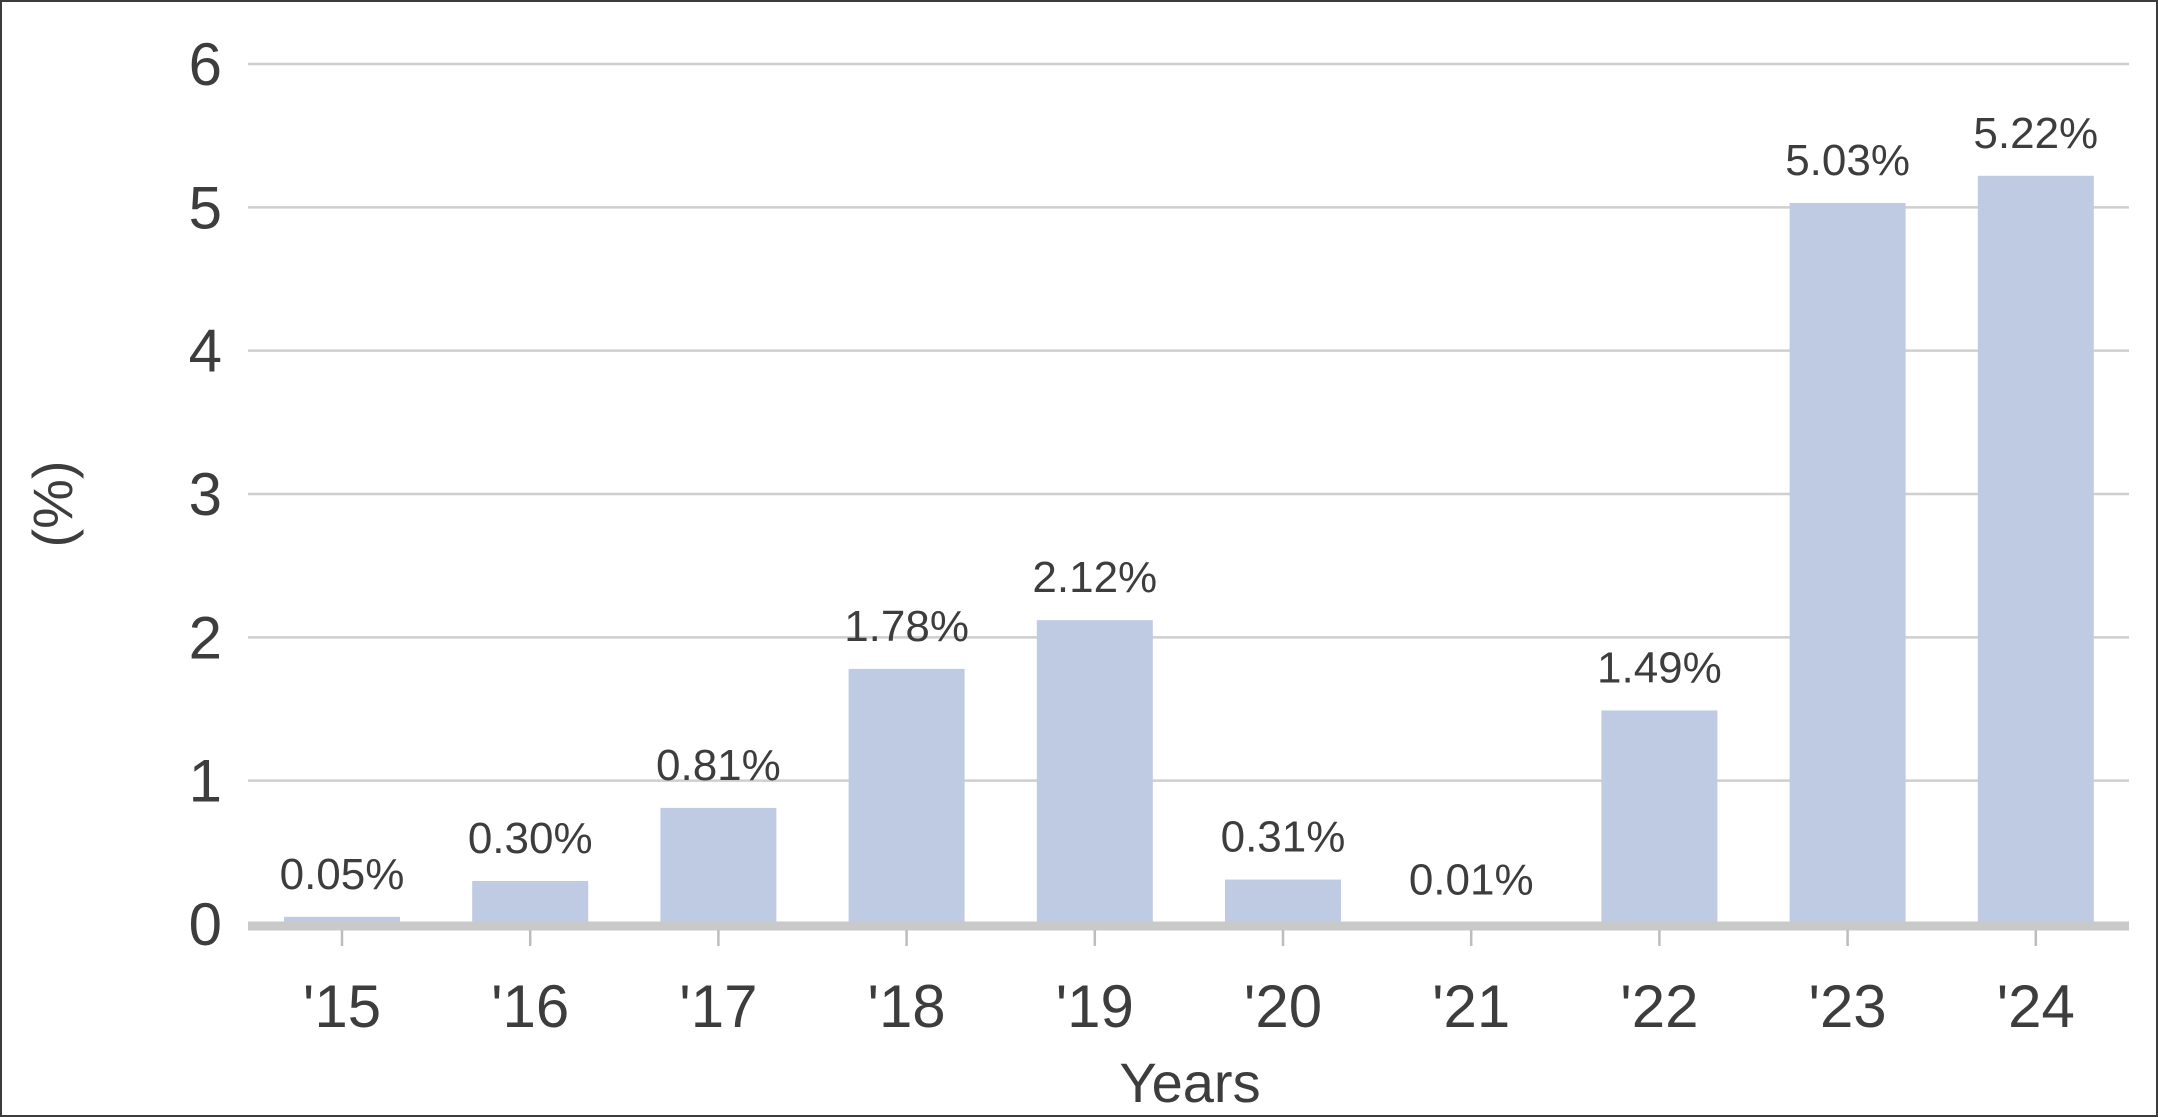 This screenshot has height=1117, width=2158. Describe the element at coordinates (1659, 667) in the screenshot. I see `data-label: 1.49%` at that location.